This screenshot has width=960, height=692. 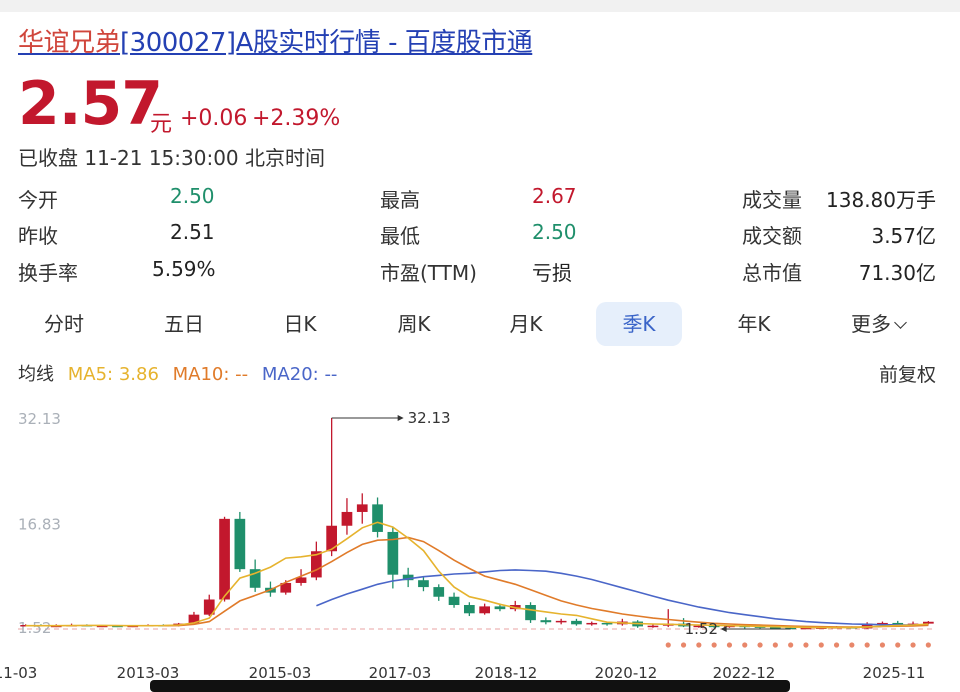 I want to click on x-tick-label: 2020-12, so click(x=626, y=673).